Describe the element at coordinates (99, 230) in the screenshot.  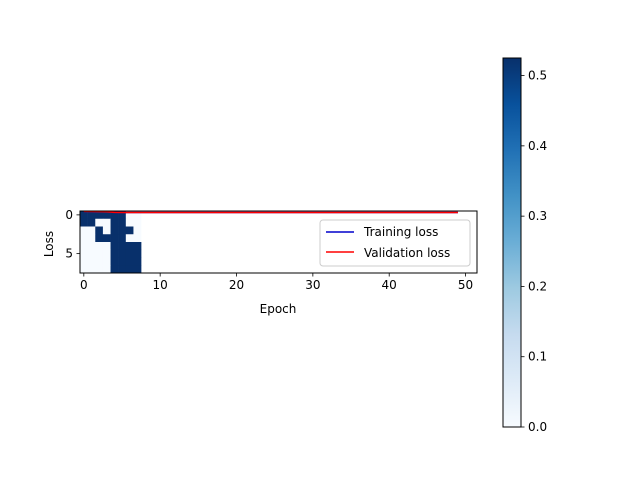
I see `heatmap-cell-r2-c2` at that location.